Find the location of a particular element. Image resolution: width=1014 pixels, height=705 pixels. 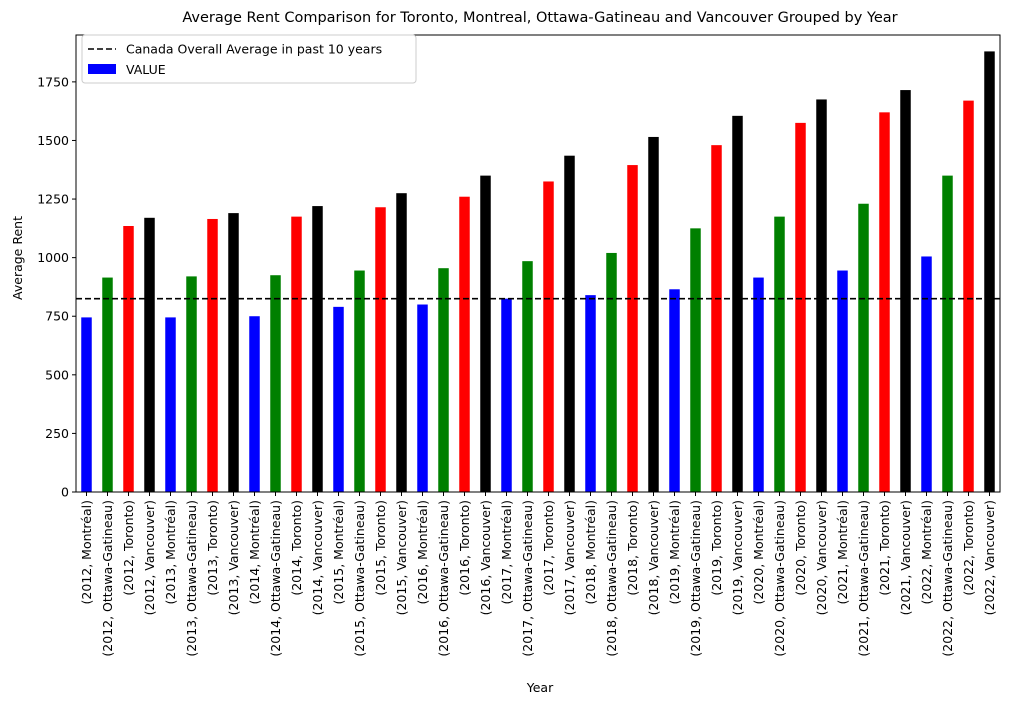

x-tick-label: (2016, Ottawa-Gatineau) is located at coordinates (443, 578).